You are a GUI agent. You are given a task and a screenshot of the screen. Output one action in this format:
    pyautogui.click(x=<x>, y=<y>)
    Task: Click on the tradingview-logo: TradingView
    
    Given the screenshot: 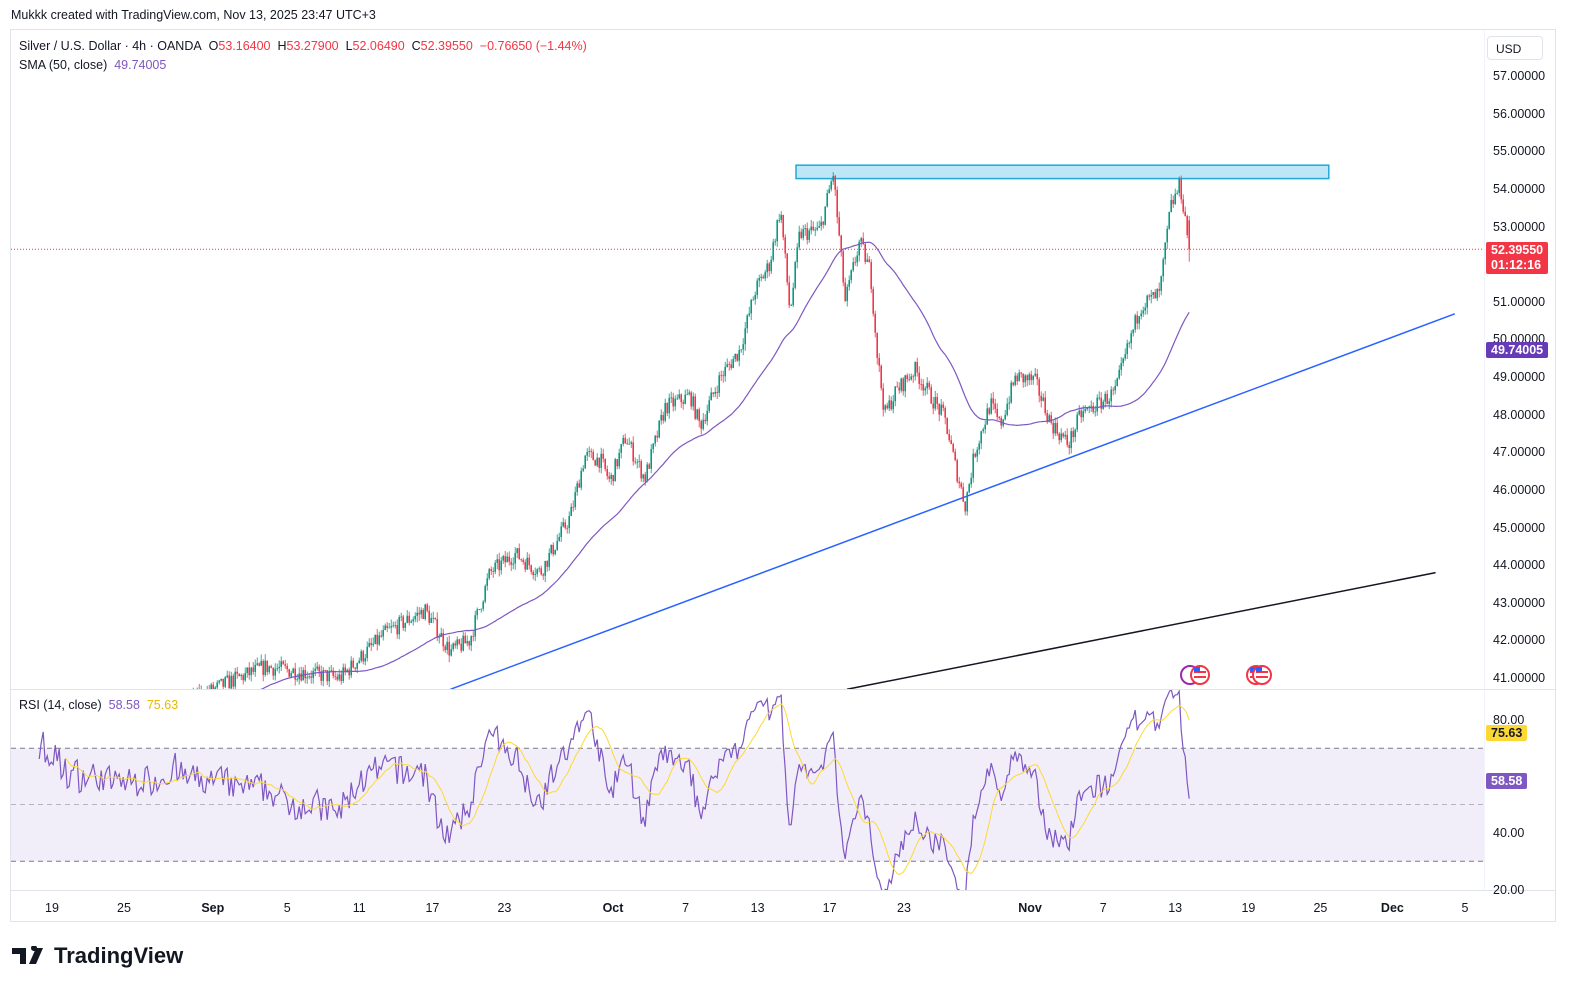 What is the action you would take?
    pyautogui.click(x=97, y=956)
    